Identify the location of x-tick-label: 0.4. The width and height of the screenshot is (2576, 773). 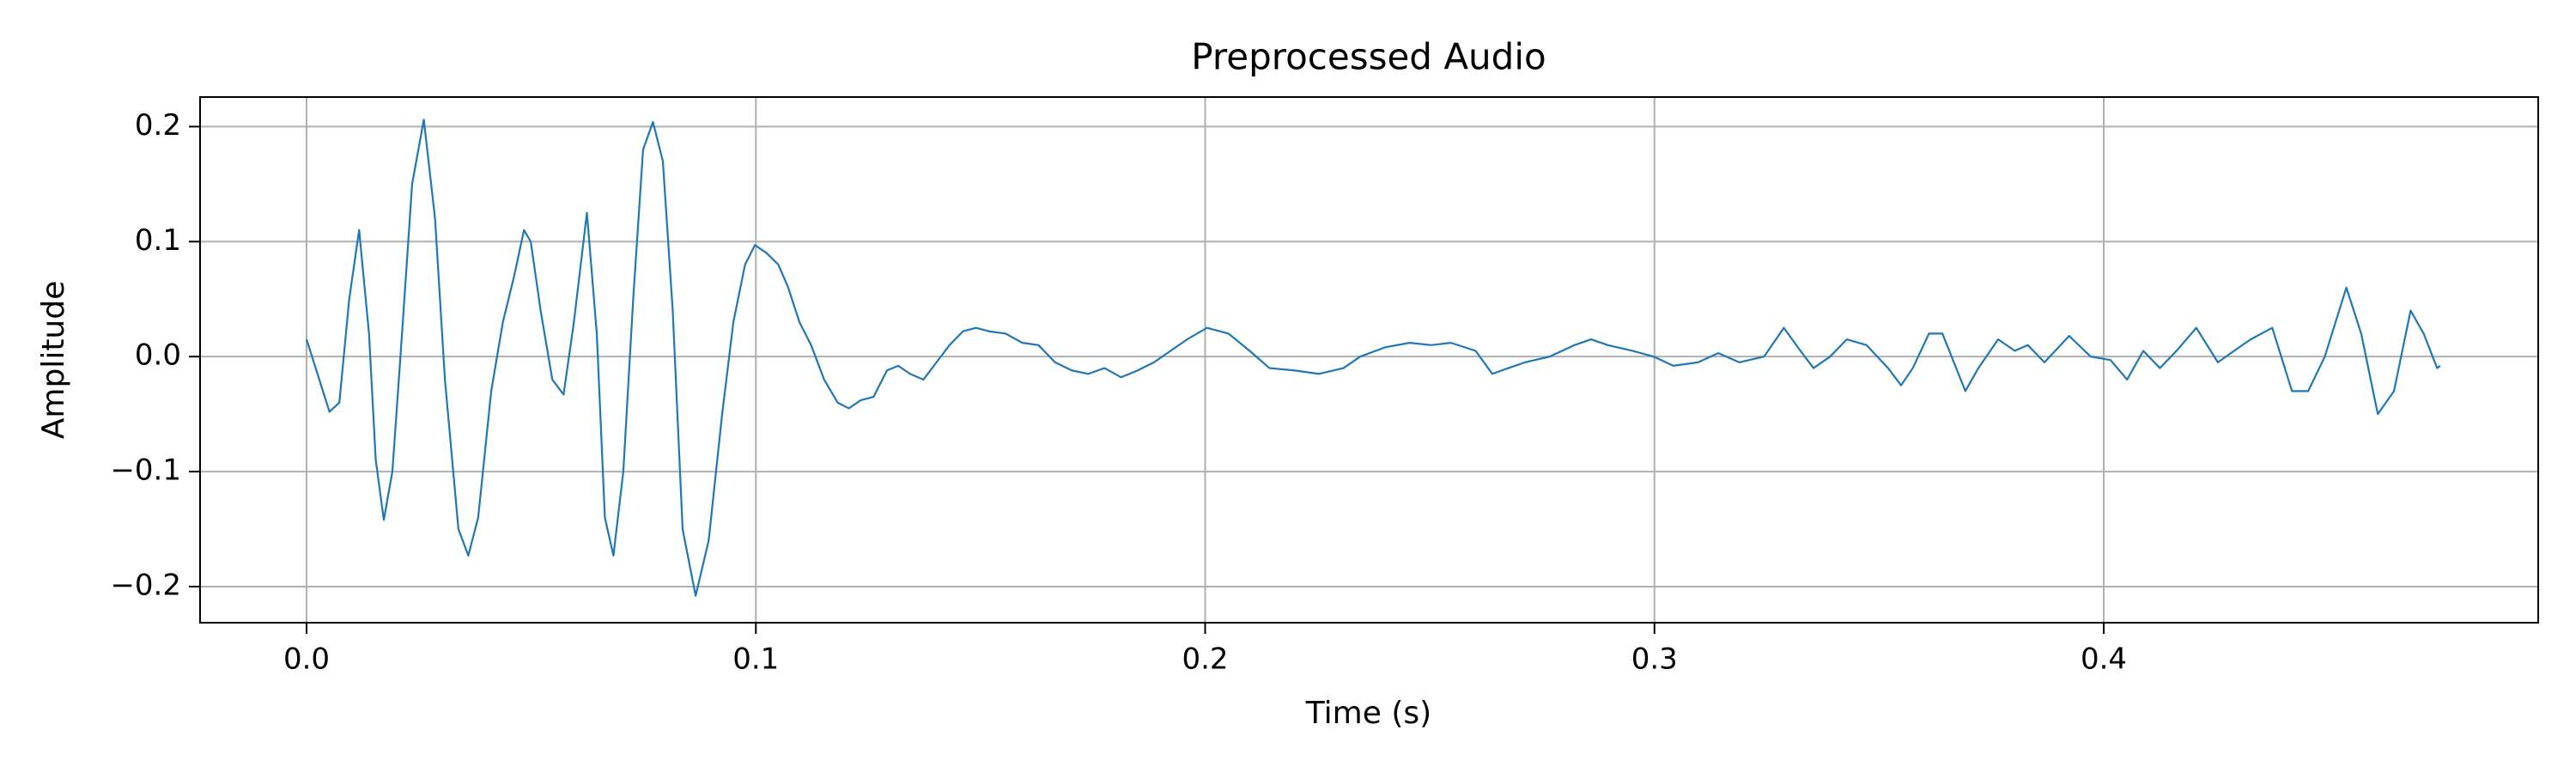
(2104, 659).